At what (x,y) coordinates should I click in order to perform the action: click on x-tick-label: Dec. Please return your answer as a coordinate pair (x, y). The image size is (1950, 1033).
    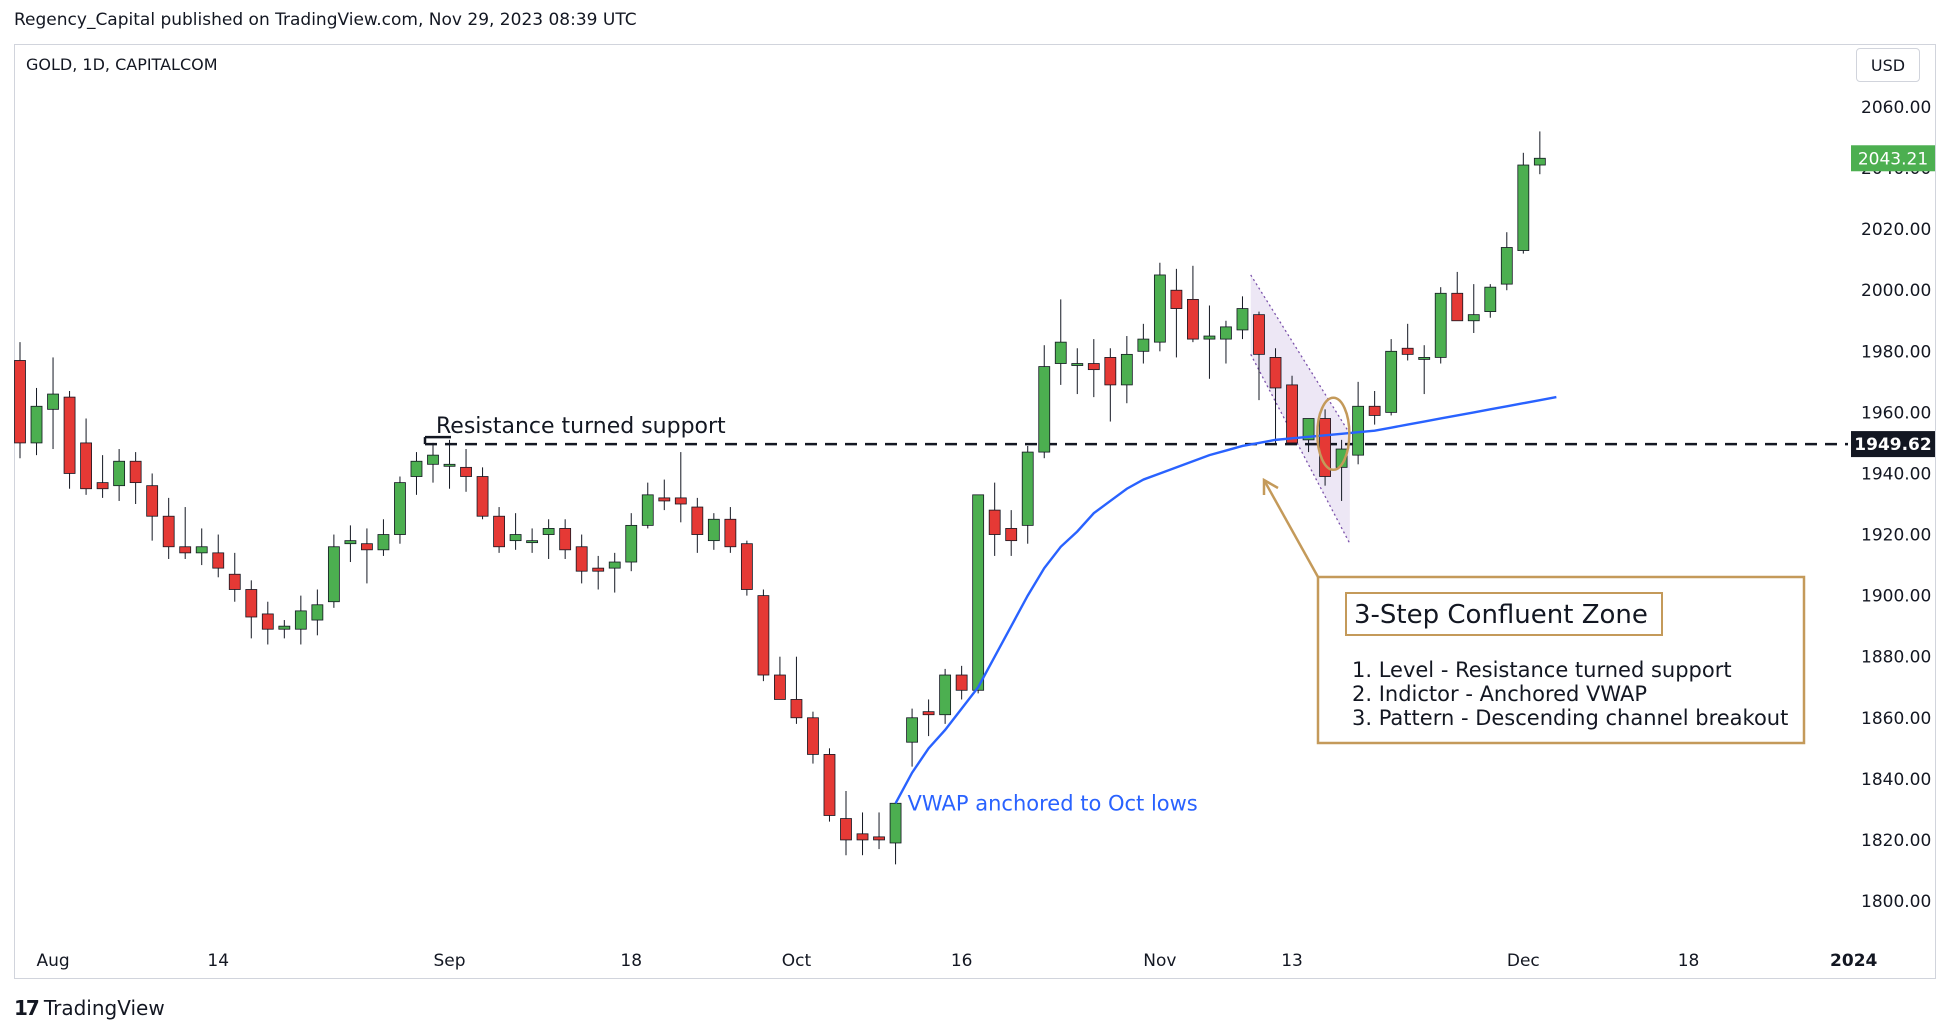
    Looking at the image, I should click on (1523, 961).